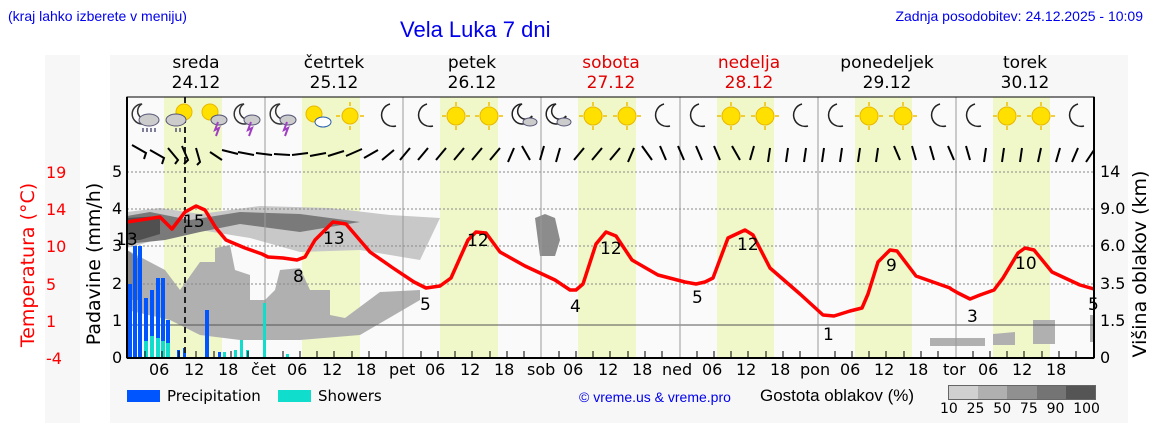 This screenshot has width=1152, height=443. I want to click on weather-icons-rest, so click(751, 115).